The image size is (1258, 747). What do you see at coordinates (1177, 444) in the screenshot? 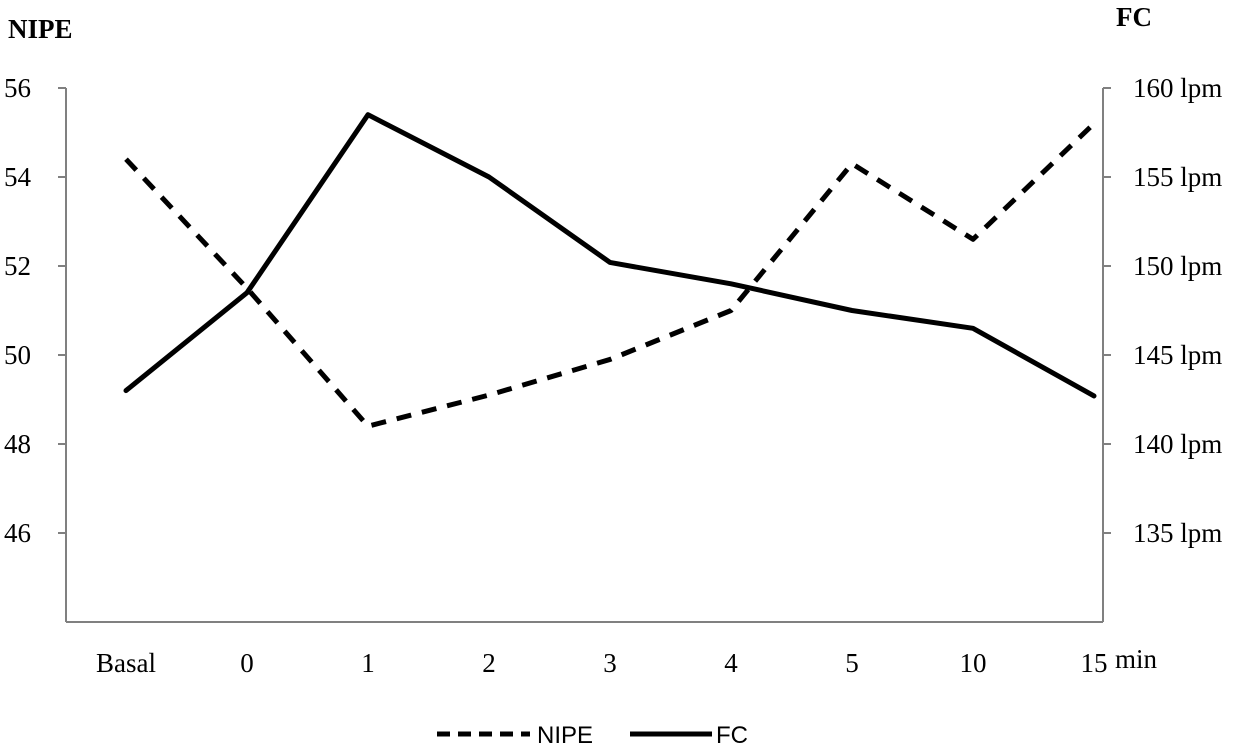
I see `right-tick-label: 140 lpm` at bounding box center [1177, 444].